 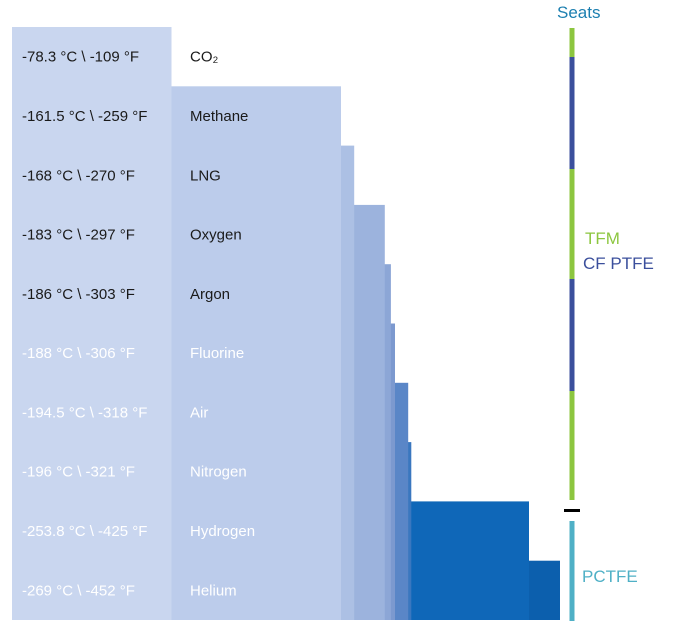 What do you see at coordinates (78, 175) in the screenshot?
I see `temperature-label: -168 °C \ -270 °F` at bounding box center [78, 175].